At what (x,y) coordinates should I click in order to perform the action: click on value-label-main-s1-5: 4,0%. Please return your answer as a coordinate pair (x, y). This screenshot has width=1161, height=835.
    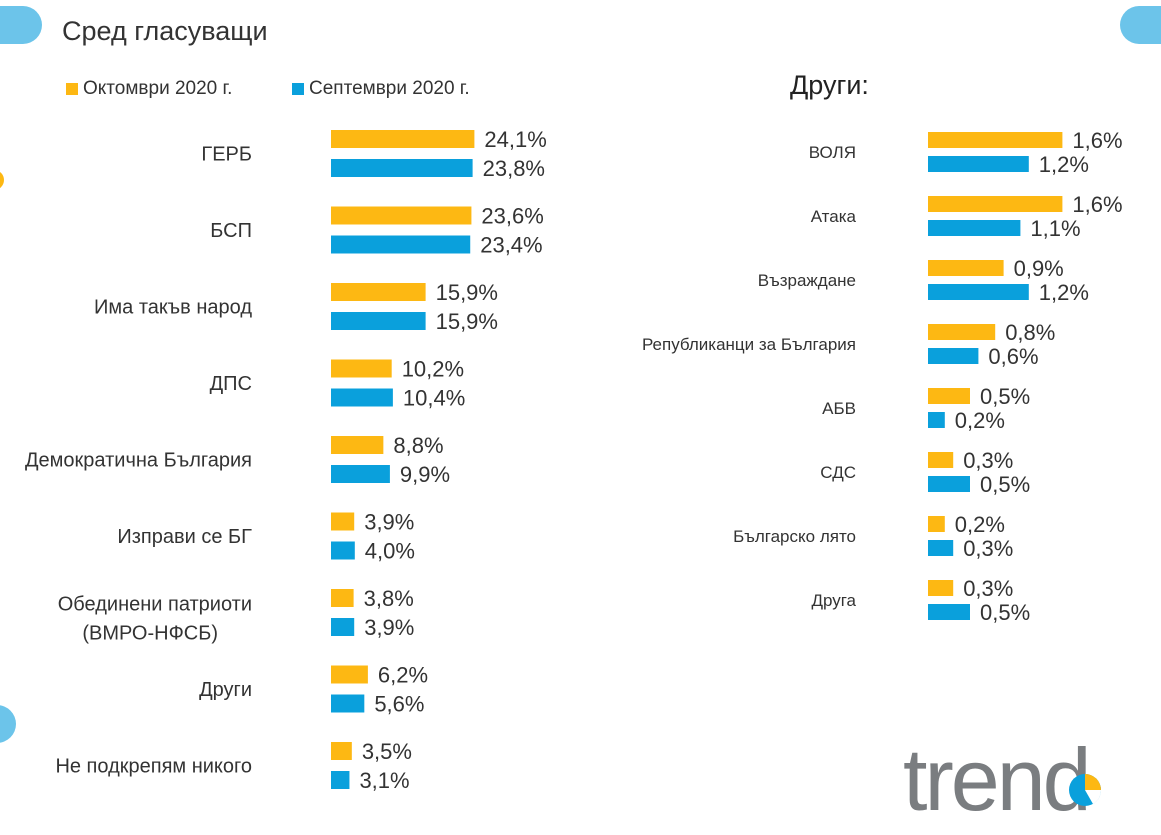
    Looking at the image, I should click on (390, 550).